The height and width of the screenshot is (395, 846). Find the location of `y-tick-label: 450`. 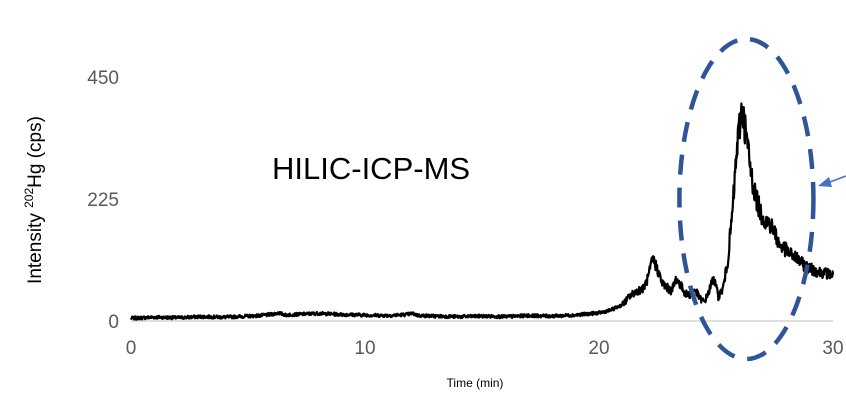

y-tick-label: 450 is located at coordinates (103, 78).